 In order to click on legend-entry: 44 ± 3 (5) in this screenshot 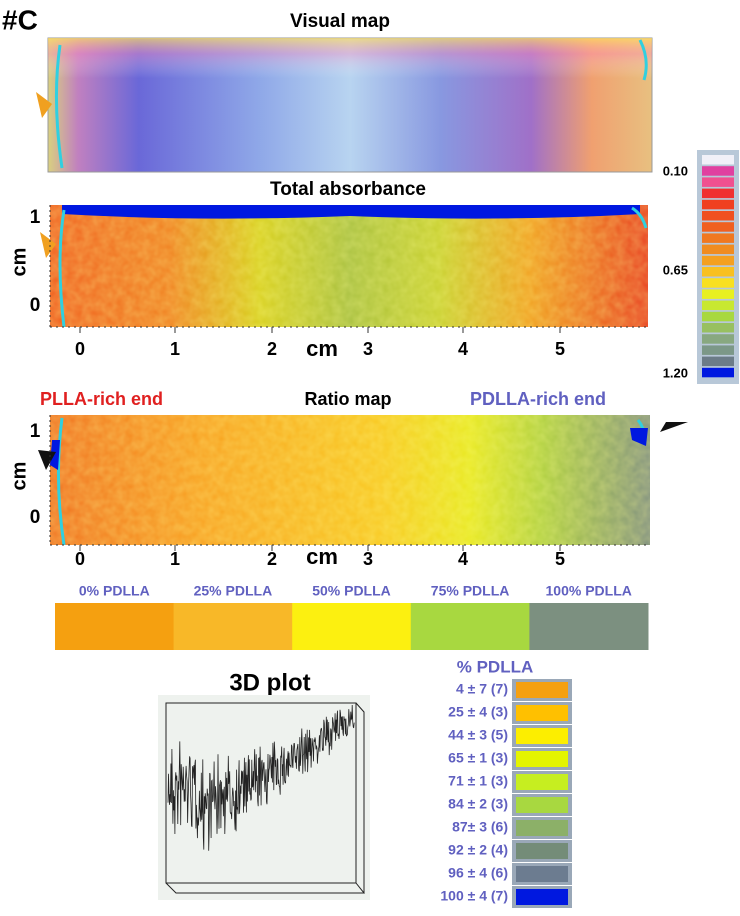, I will do `click(478, 735)`.